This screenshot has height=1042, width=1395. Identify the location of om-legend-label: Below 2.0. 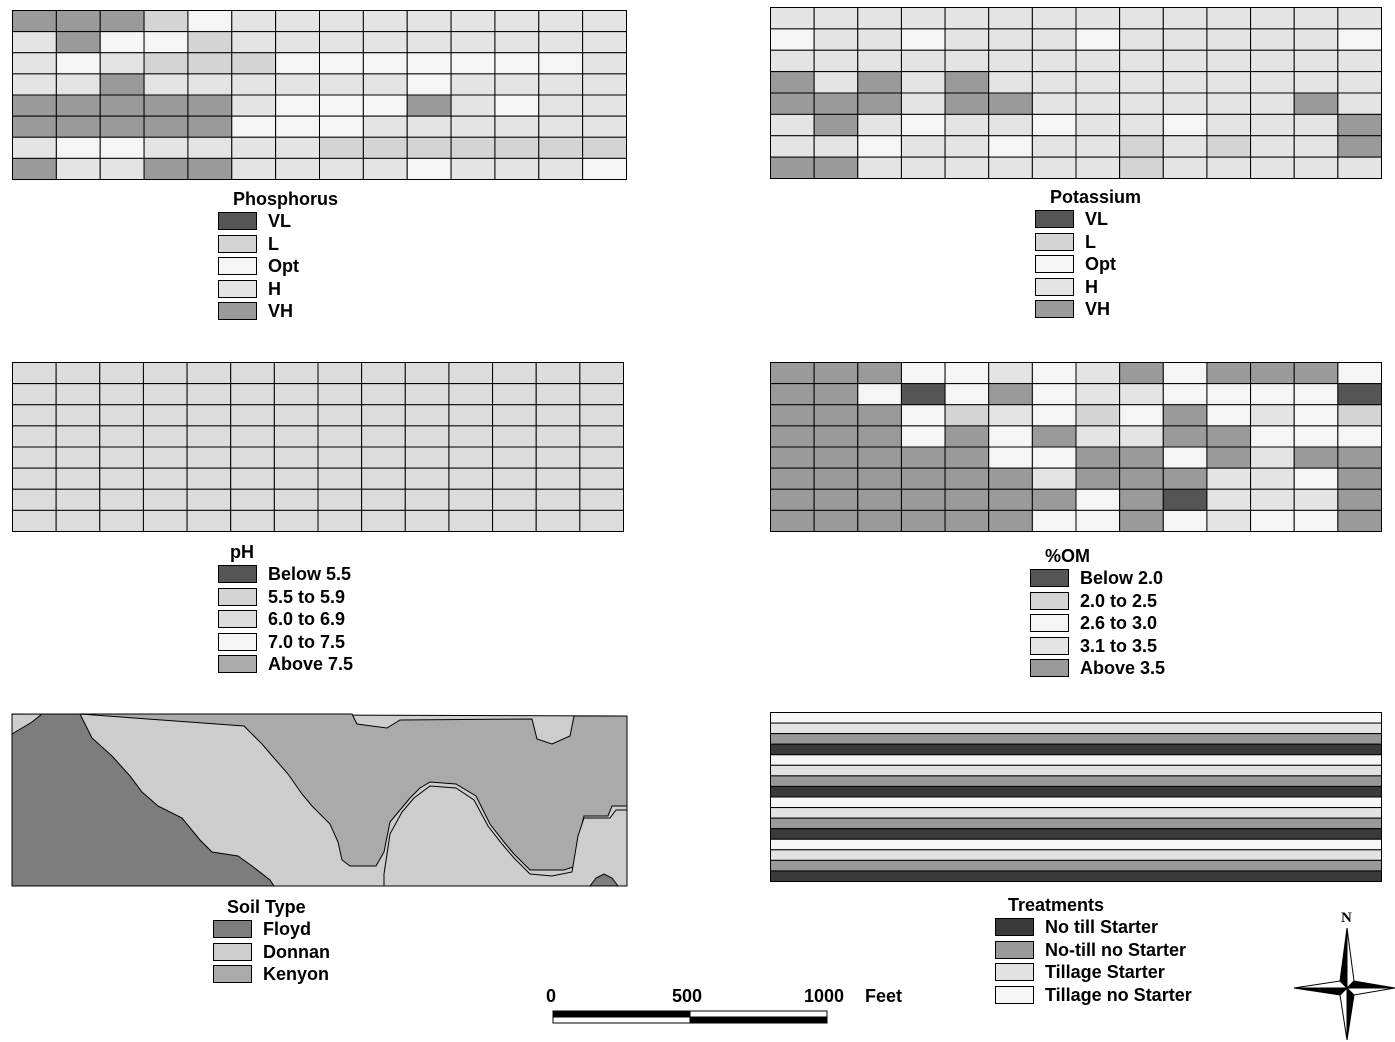
(1122, 578).